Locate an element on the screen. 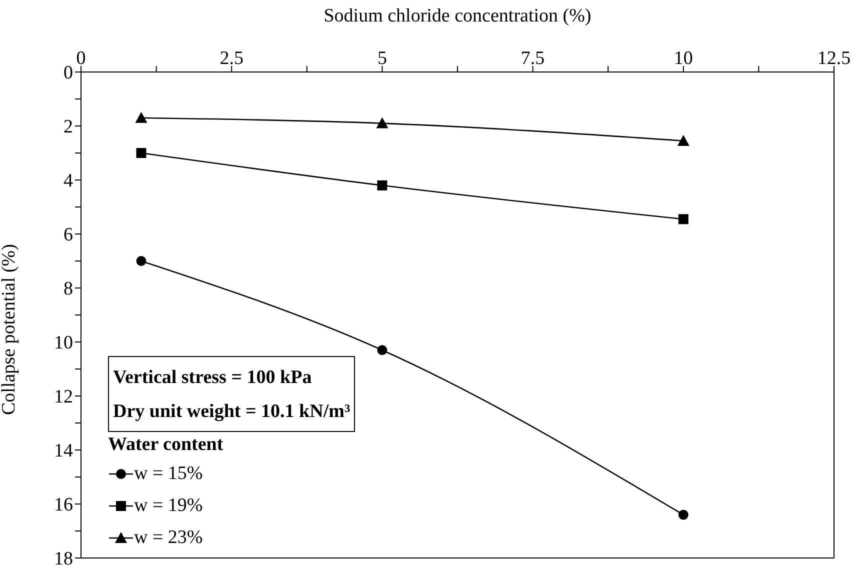 Image resolution: width=856 pixels, height=570 pixels. x-tick-label: 7.5 is located at coordinates (532, 58).